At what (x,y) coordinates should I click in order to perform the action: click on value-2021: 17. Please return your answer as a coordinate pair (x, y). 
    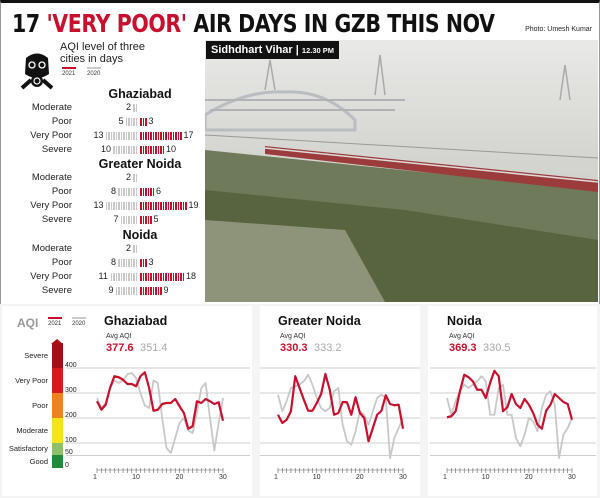
    Looking at the image, I should click on (188, 135).